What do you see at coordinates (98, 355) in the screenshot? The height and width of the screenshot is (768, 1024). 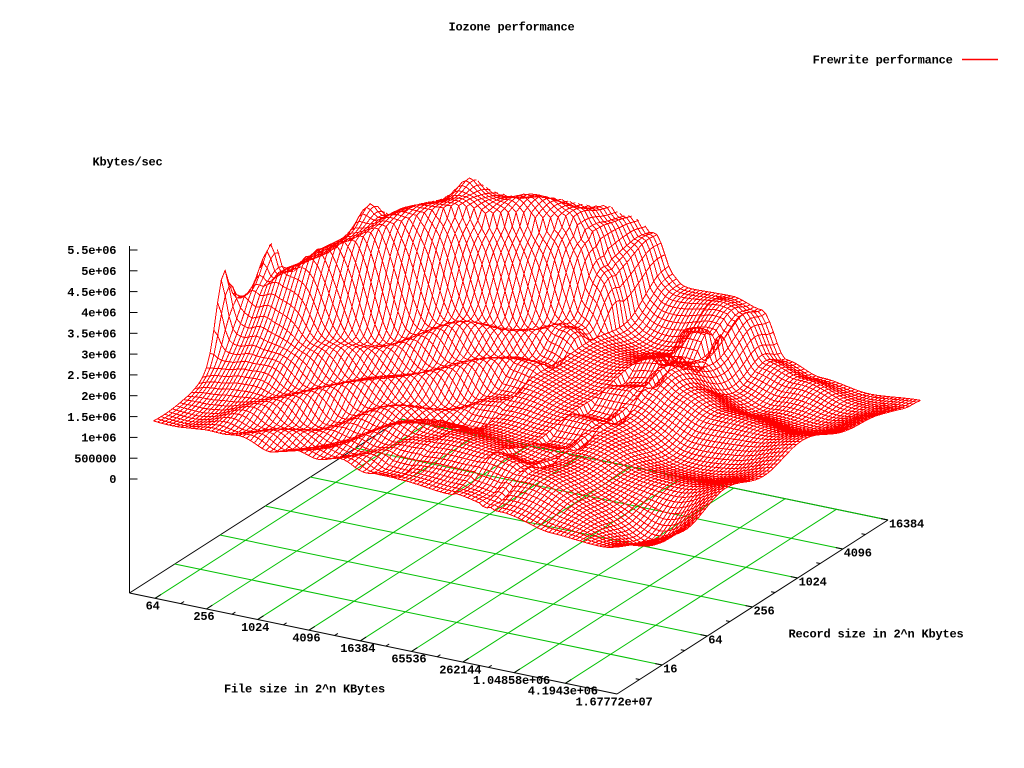 I see `svg-text: 3e+06` at bounding box center [98, 355].